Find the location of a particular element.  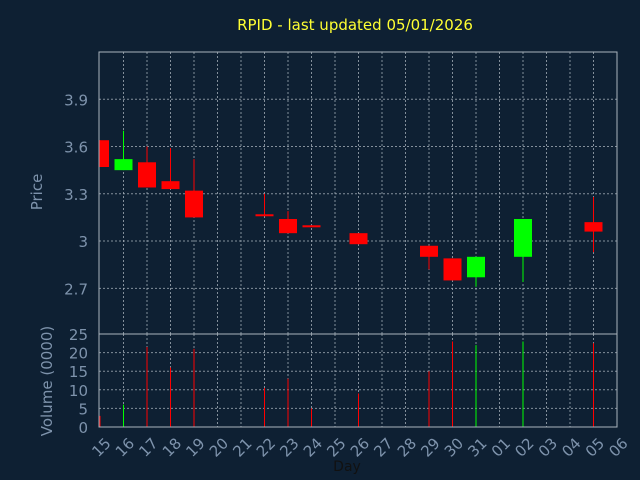

x-tick-label-15: 15 is located at coordinates (101, 447).